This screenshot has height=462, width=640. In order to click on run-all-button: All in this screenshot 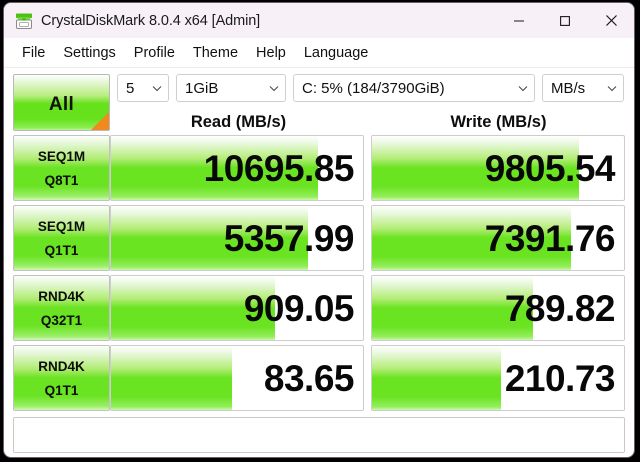, I will do `click(61, 102)`.